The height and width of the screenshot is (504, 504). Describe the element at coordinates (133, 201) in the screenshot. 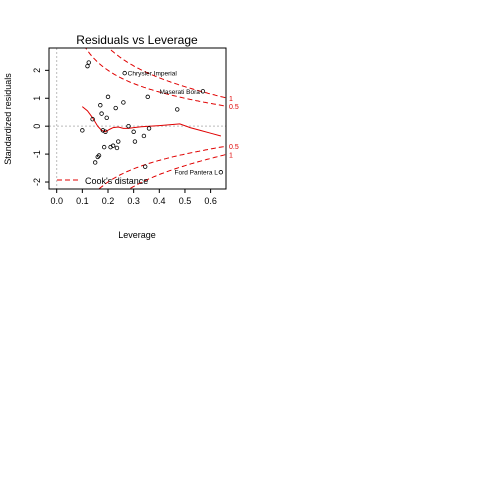

I see `x-tick-label-3: 0.3` at that location.